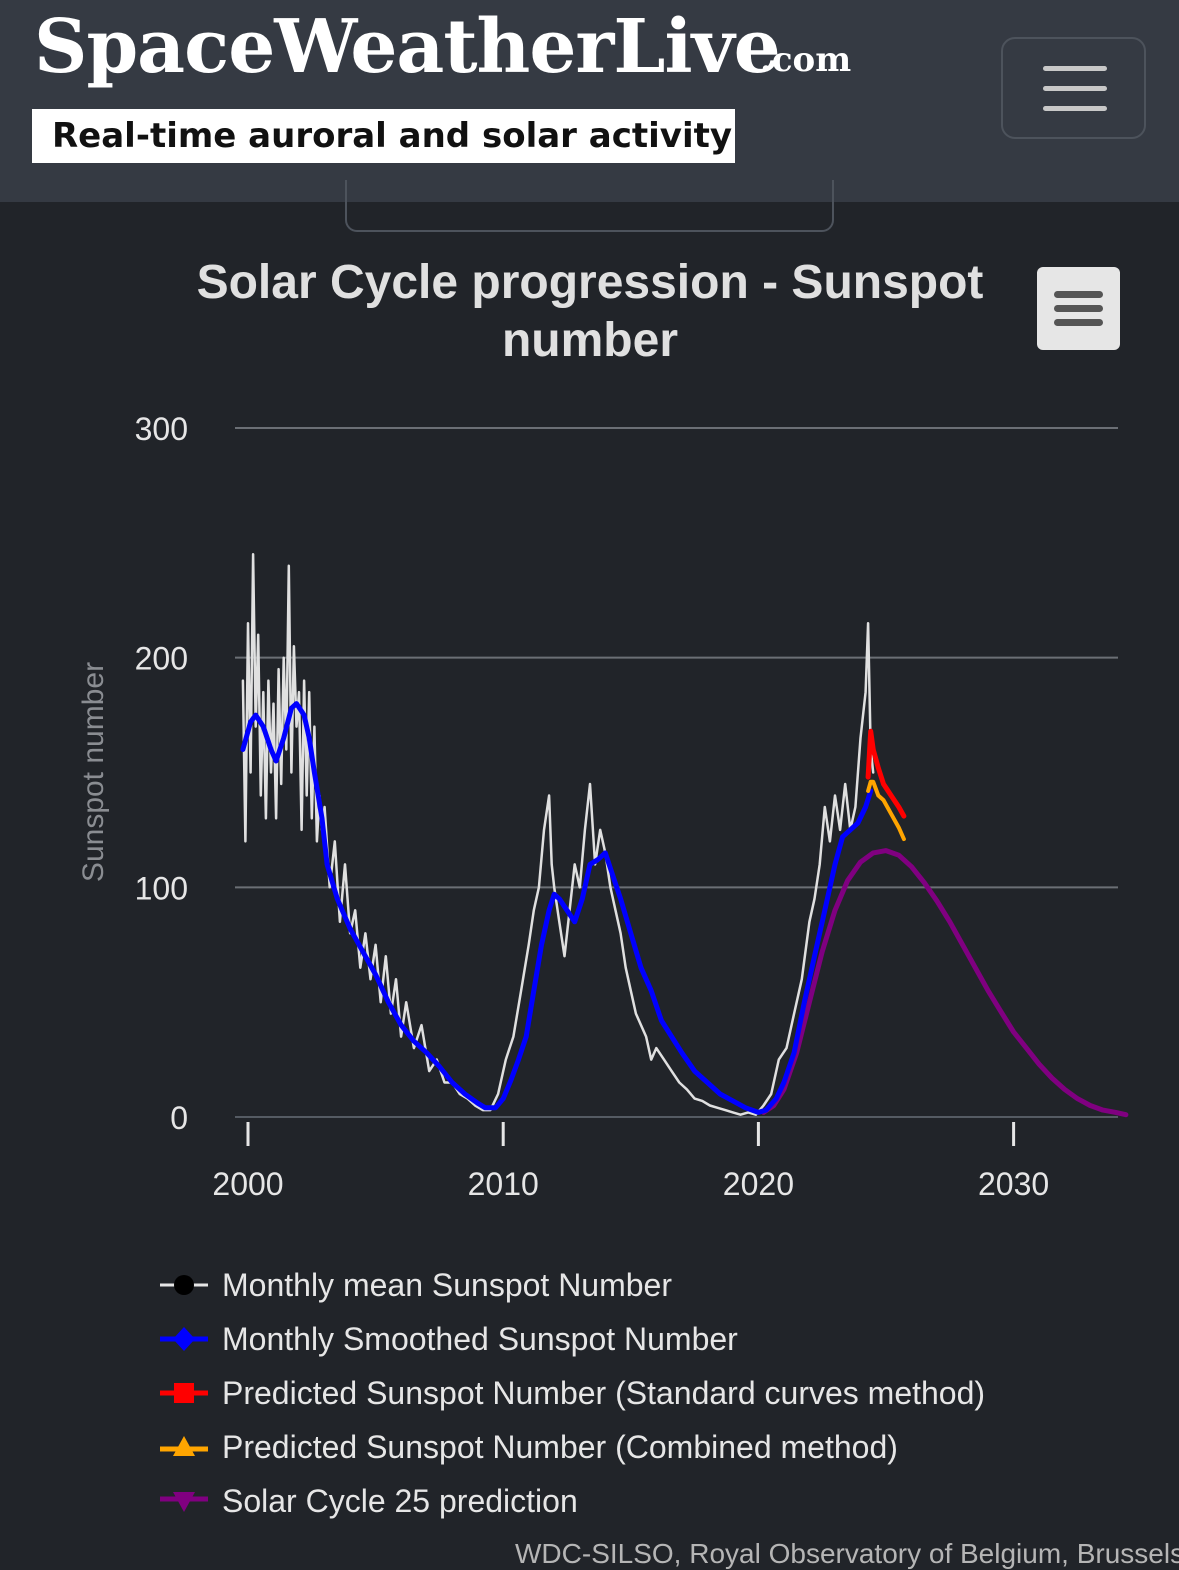 The height and width of the screenshot is (1570, 1179). I want to click on legend-symbol-diamond, so click(184, 1339).